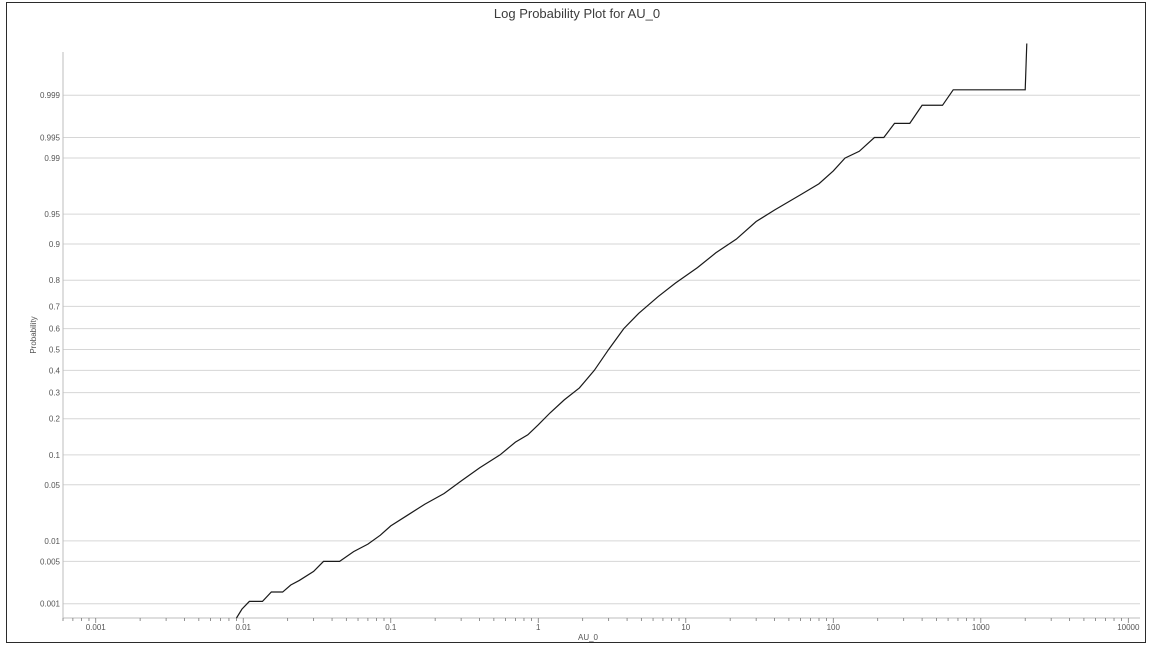 Image resolution: width=1154 pixels, height=645 pixels. What do you see at coordinates (52, 214) in the screenshot?
I see `y-tick-label: 0.95` at bounding box center [52, 214].